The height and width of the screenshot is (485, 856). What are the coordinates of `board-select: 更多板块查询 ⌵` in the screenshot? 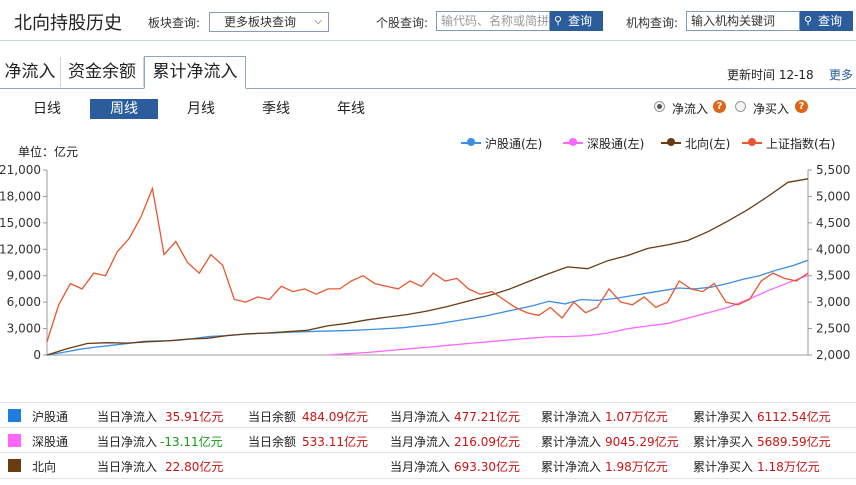 It's located at (269, 22).